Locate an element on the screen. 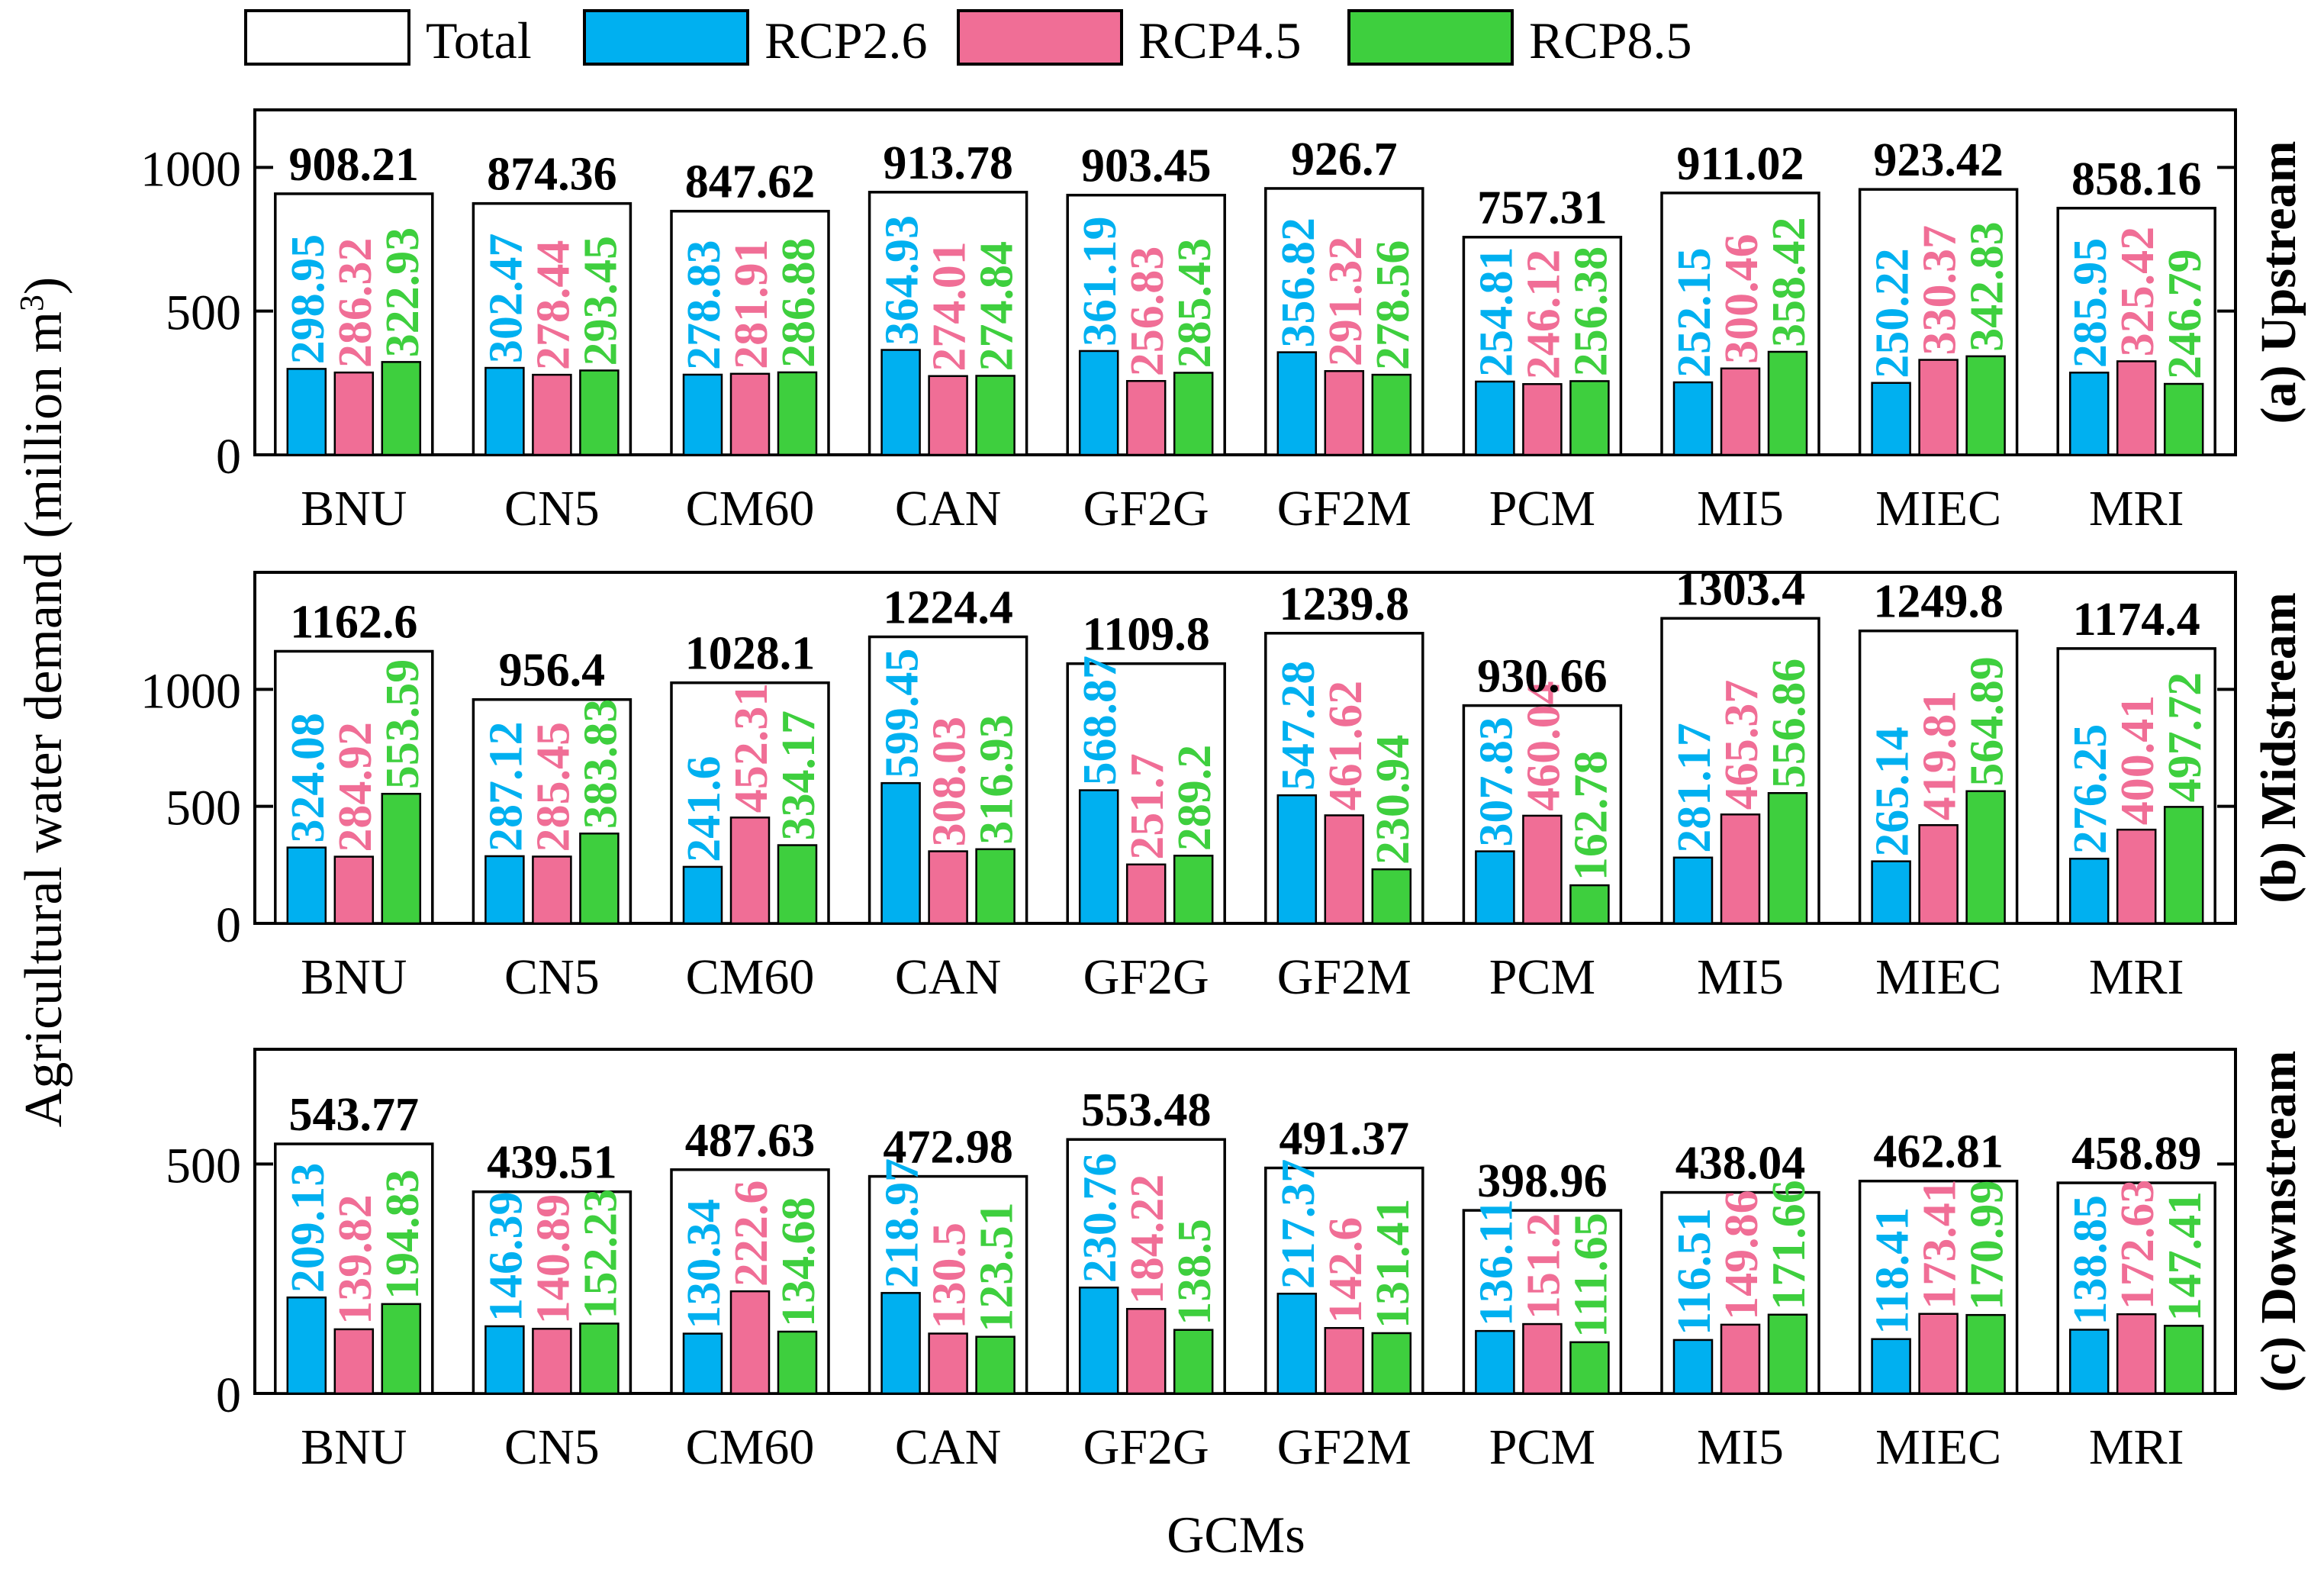 The image size is (2324, 1572). bar-rcp26-cn5 is located at coordinates (504, 1360).